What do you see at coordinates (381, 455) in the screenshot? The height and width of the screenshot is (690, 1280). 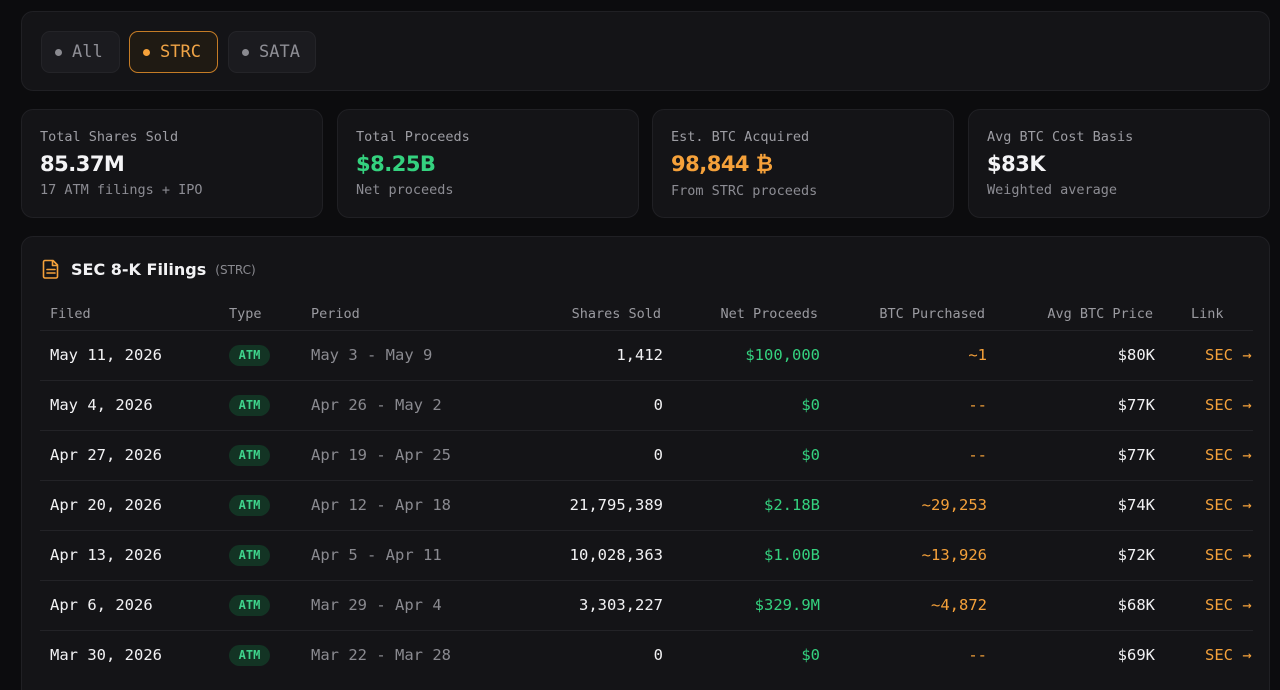 I see `period-range: Apr 19 - Apr 25` at bounding box center [381, 455].